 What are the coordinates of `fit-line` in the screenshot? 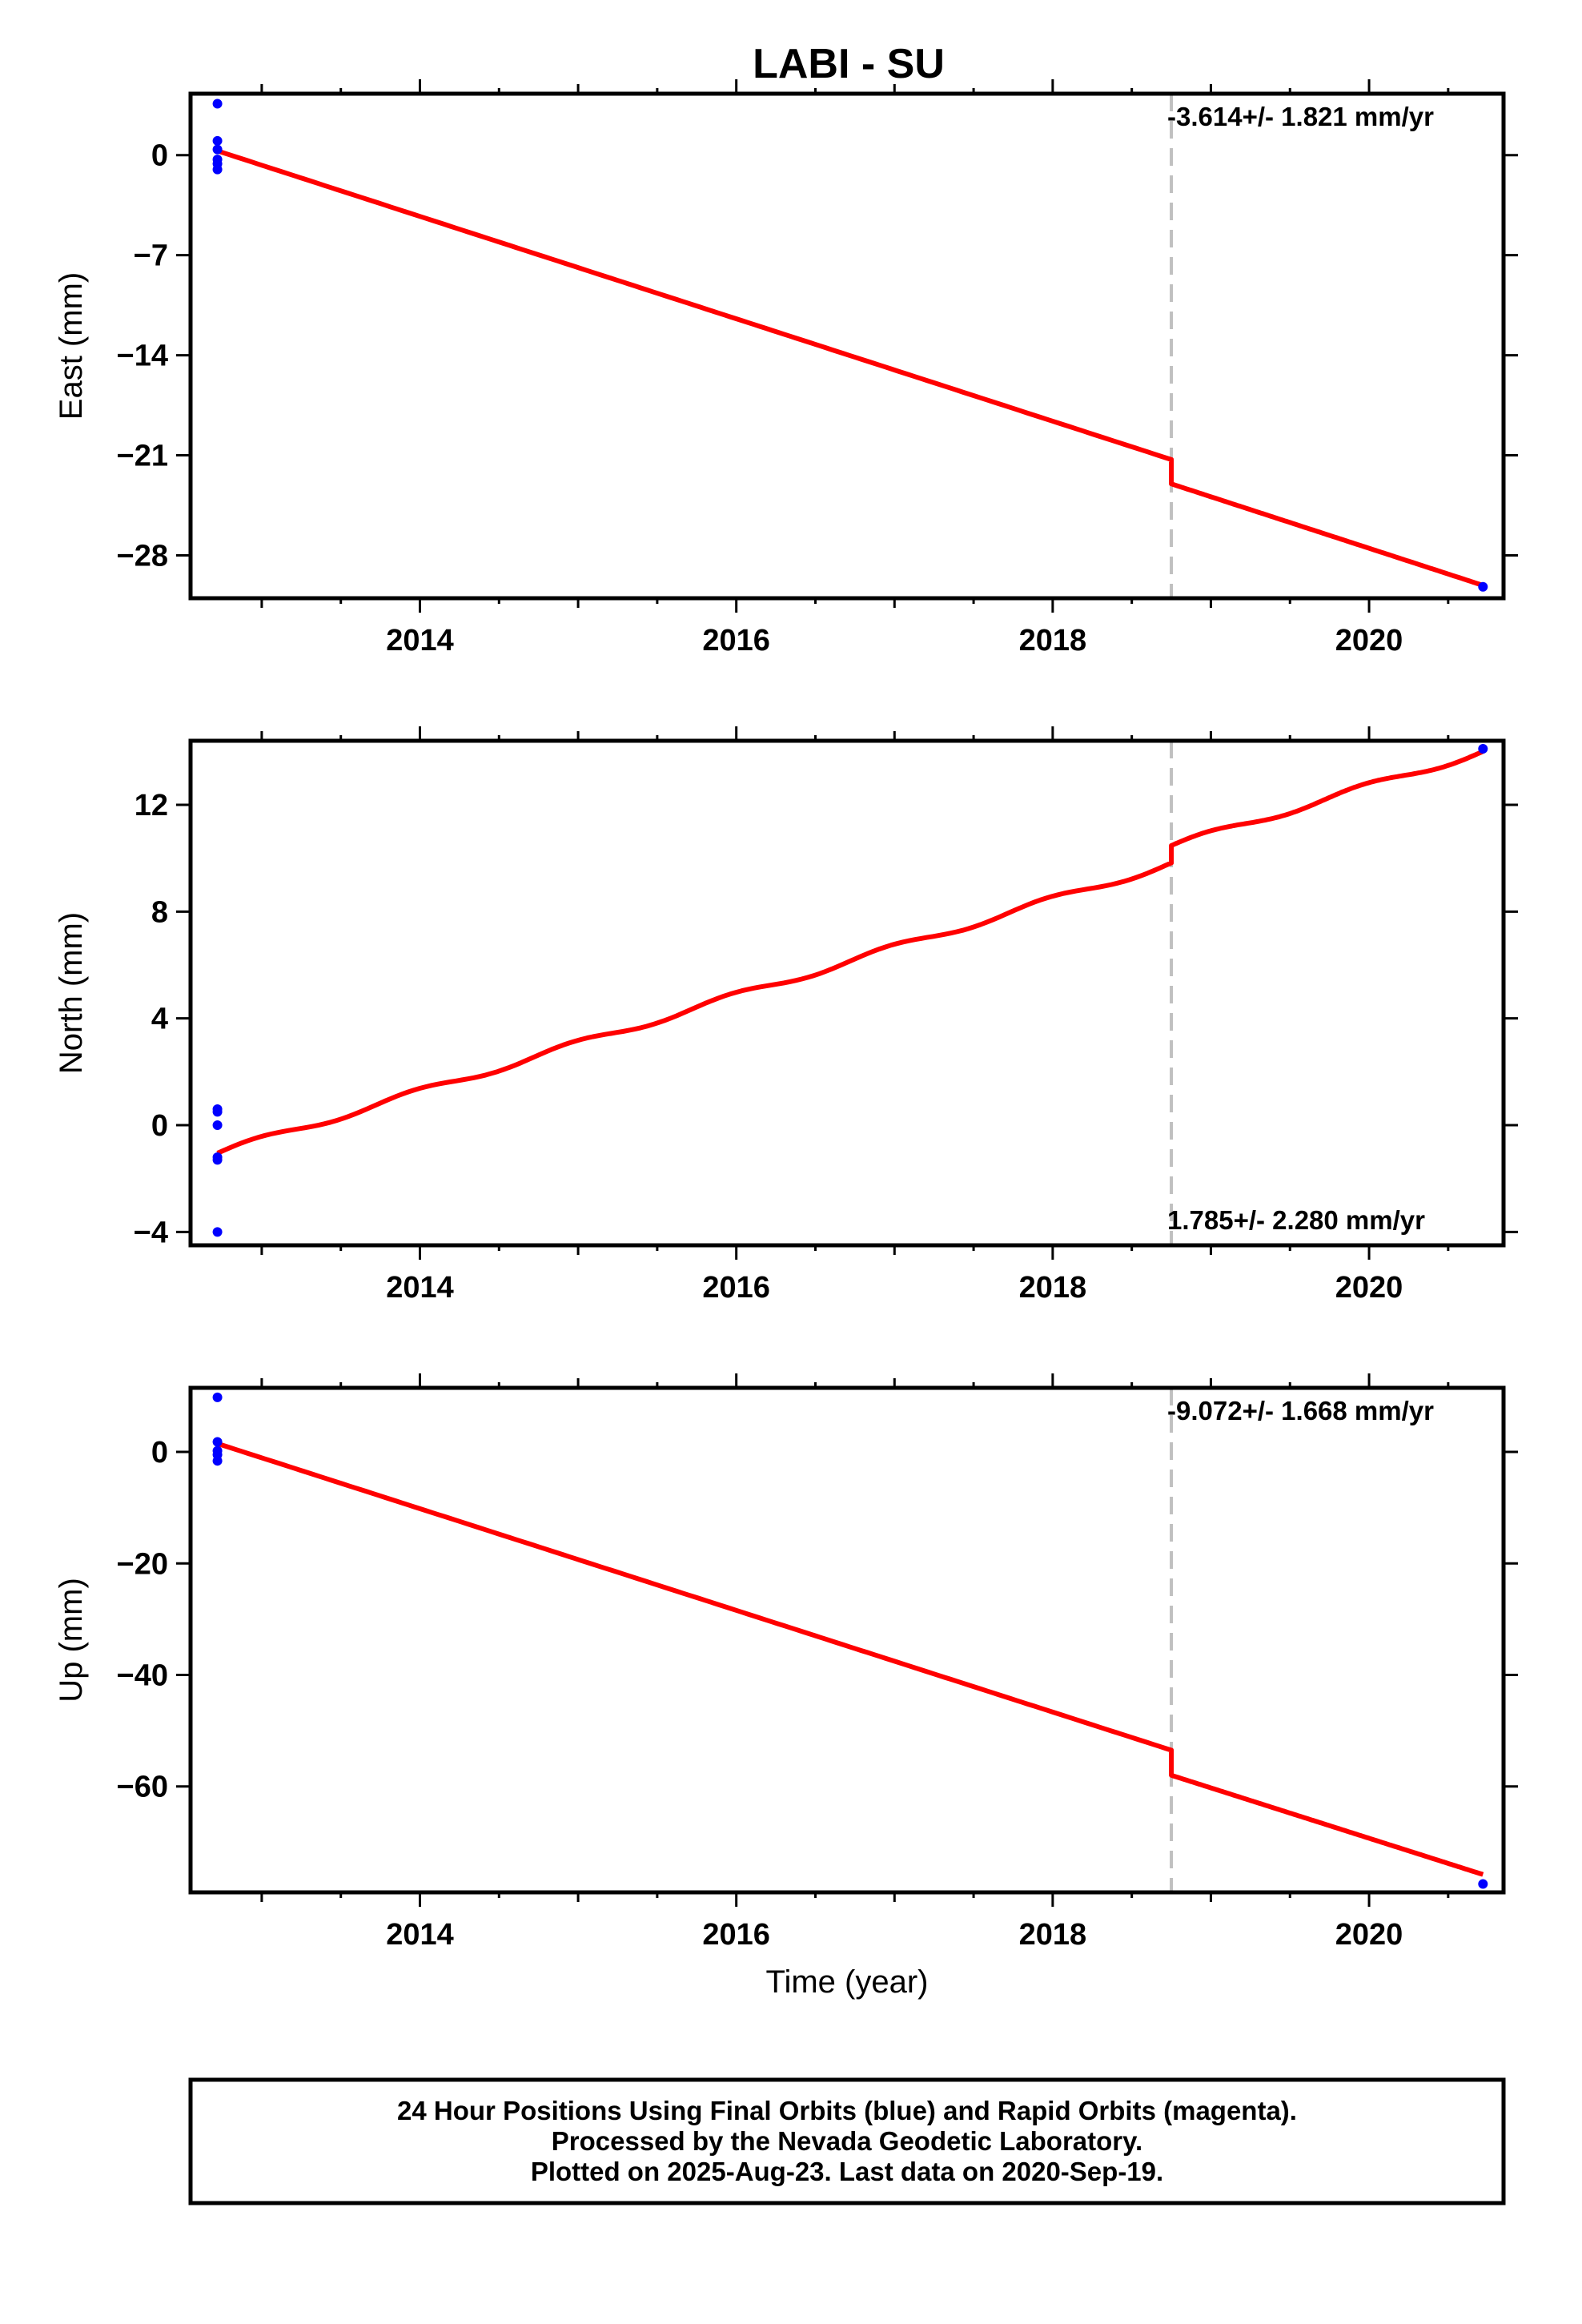 It's located at (850, 952).